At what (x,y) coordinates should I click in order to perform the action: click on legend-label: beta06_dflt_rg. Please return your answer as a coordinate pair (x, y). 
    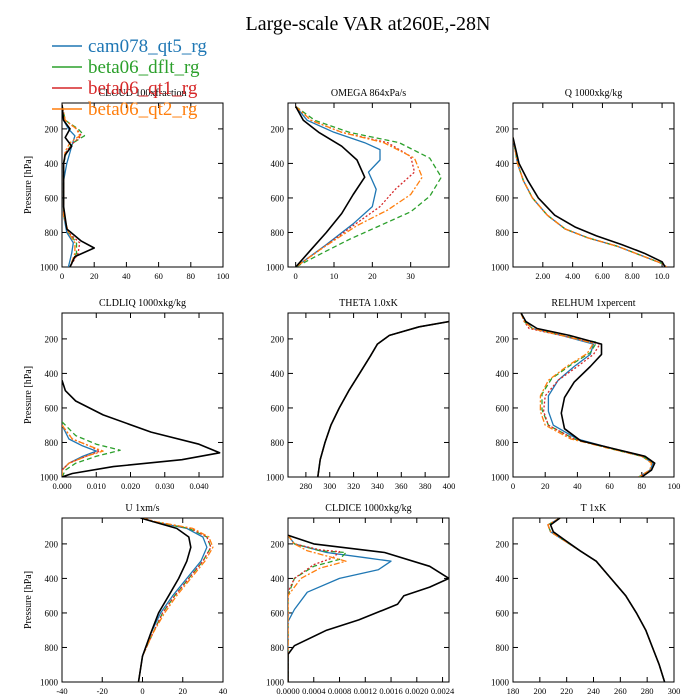
    Looking at the image, I should click on (144, 67).